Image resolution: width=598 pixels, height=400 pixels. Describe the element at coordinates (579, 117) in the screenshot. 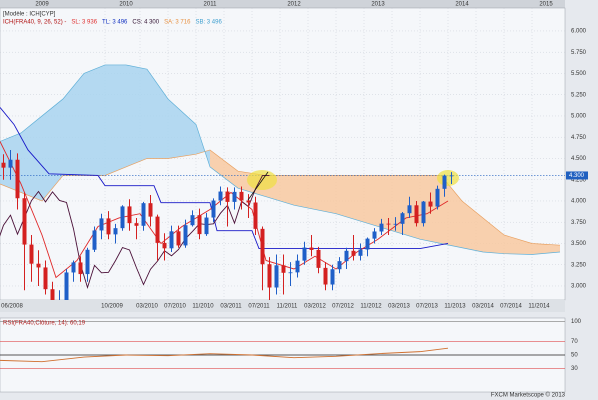

I see `y-tick-label: 5.000` at that location.